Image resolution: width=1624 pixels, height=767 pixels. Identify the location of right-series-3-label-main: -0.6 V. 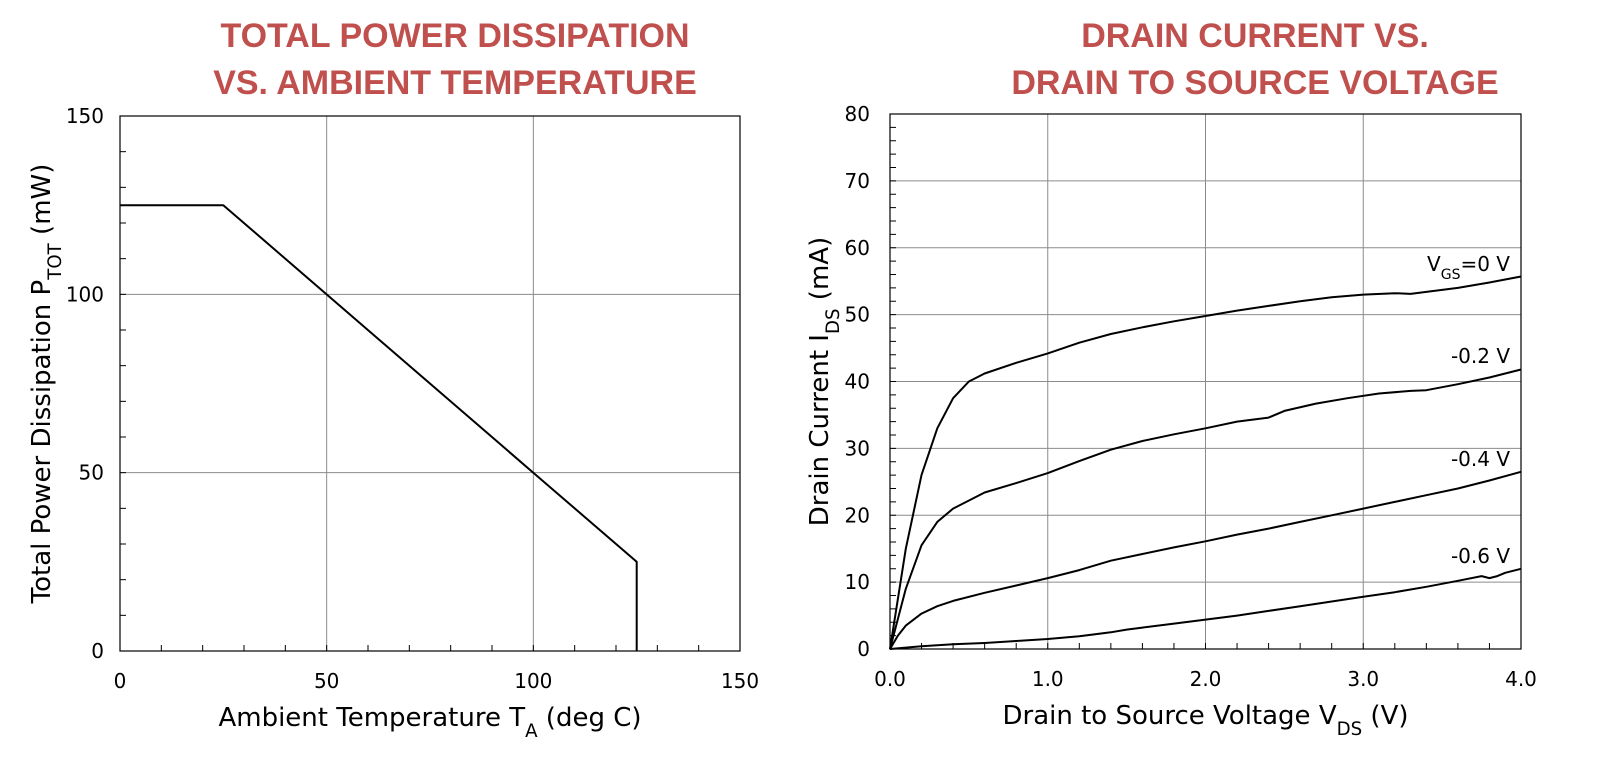
(1480, 556).